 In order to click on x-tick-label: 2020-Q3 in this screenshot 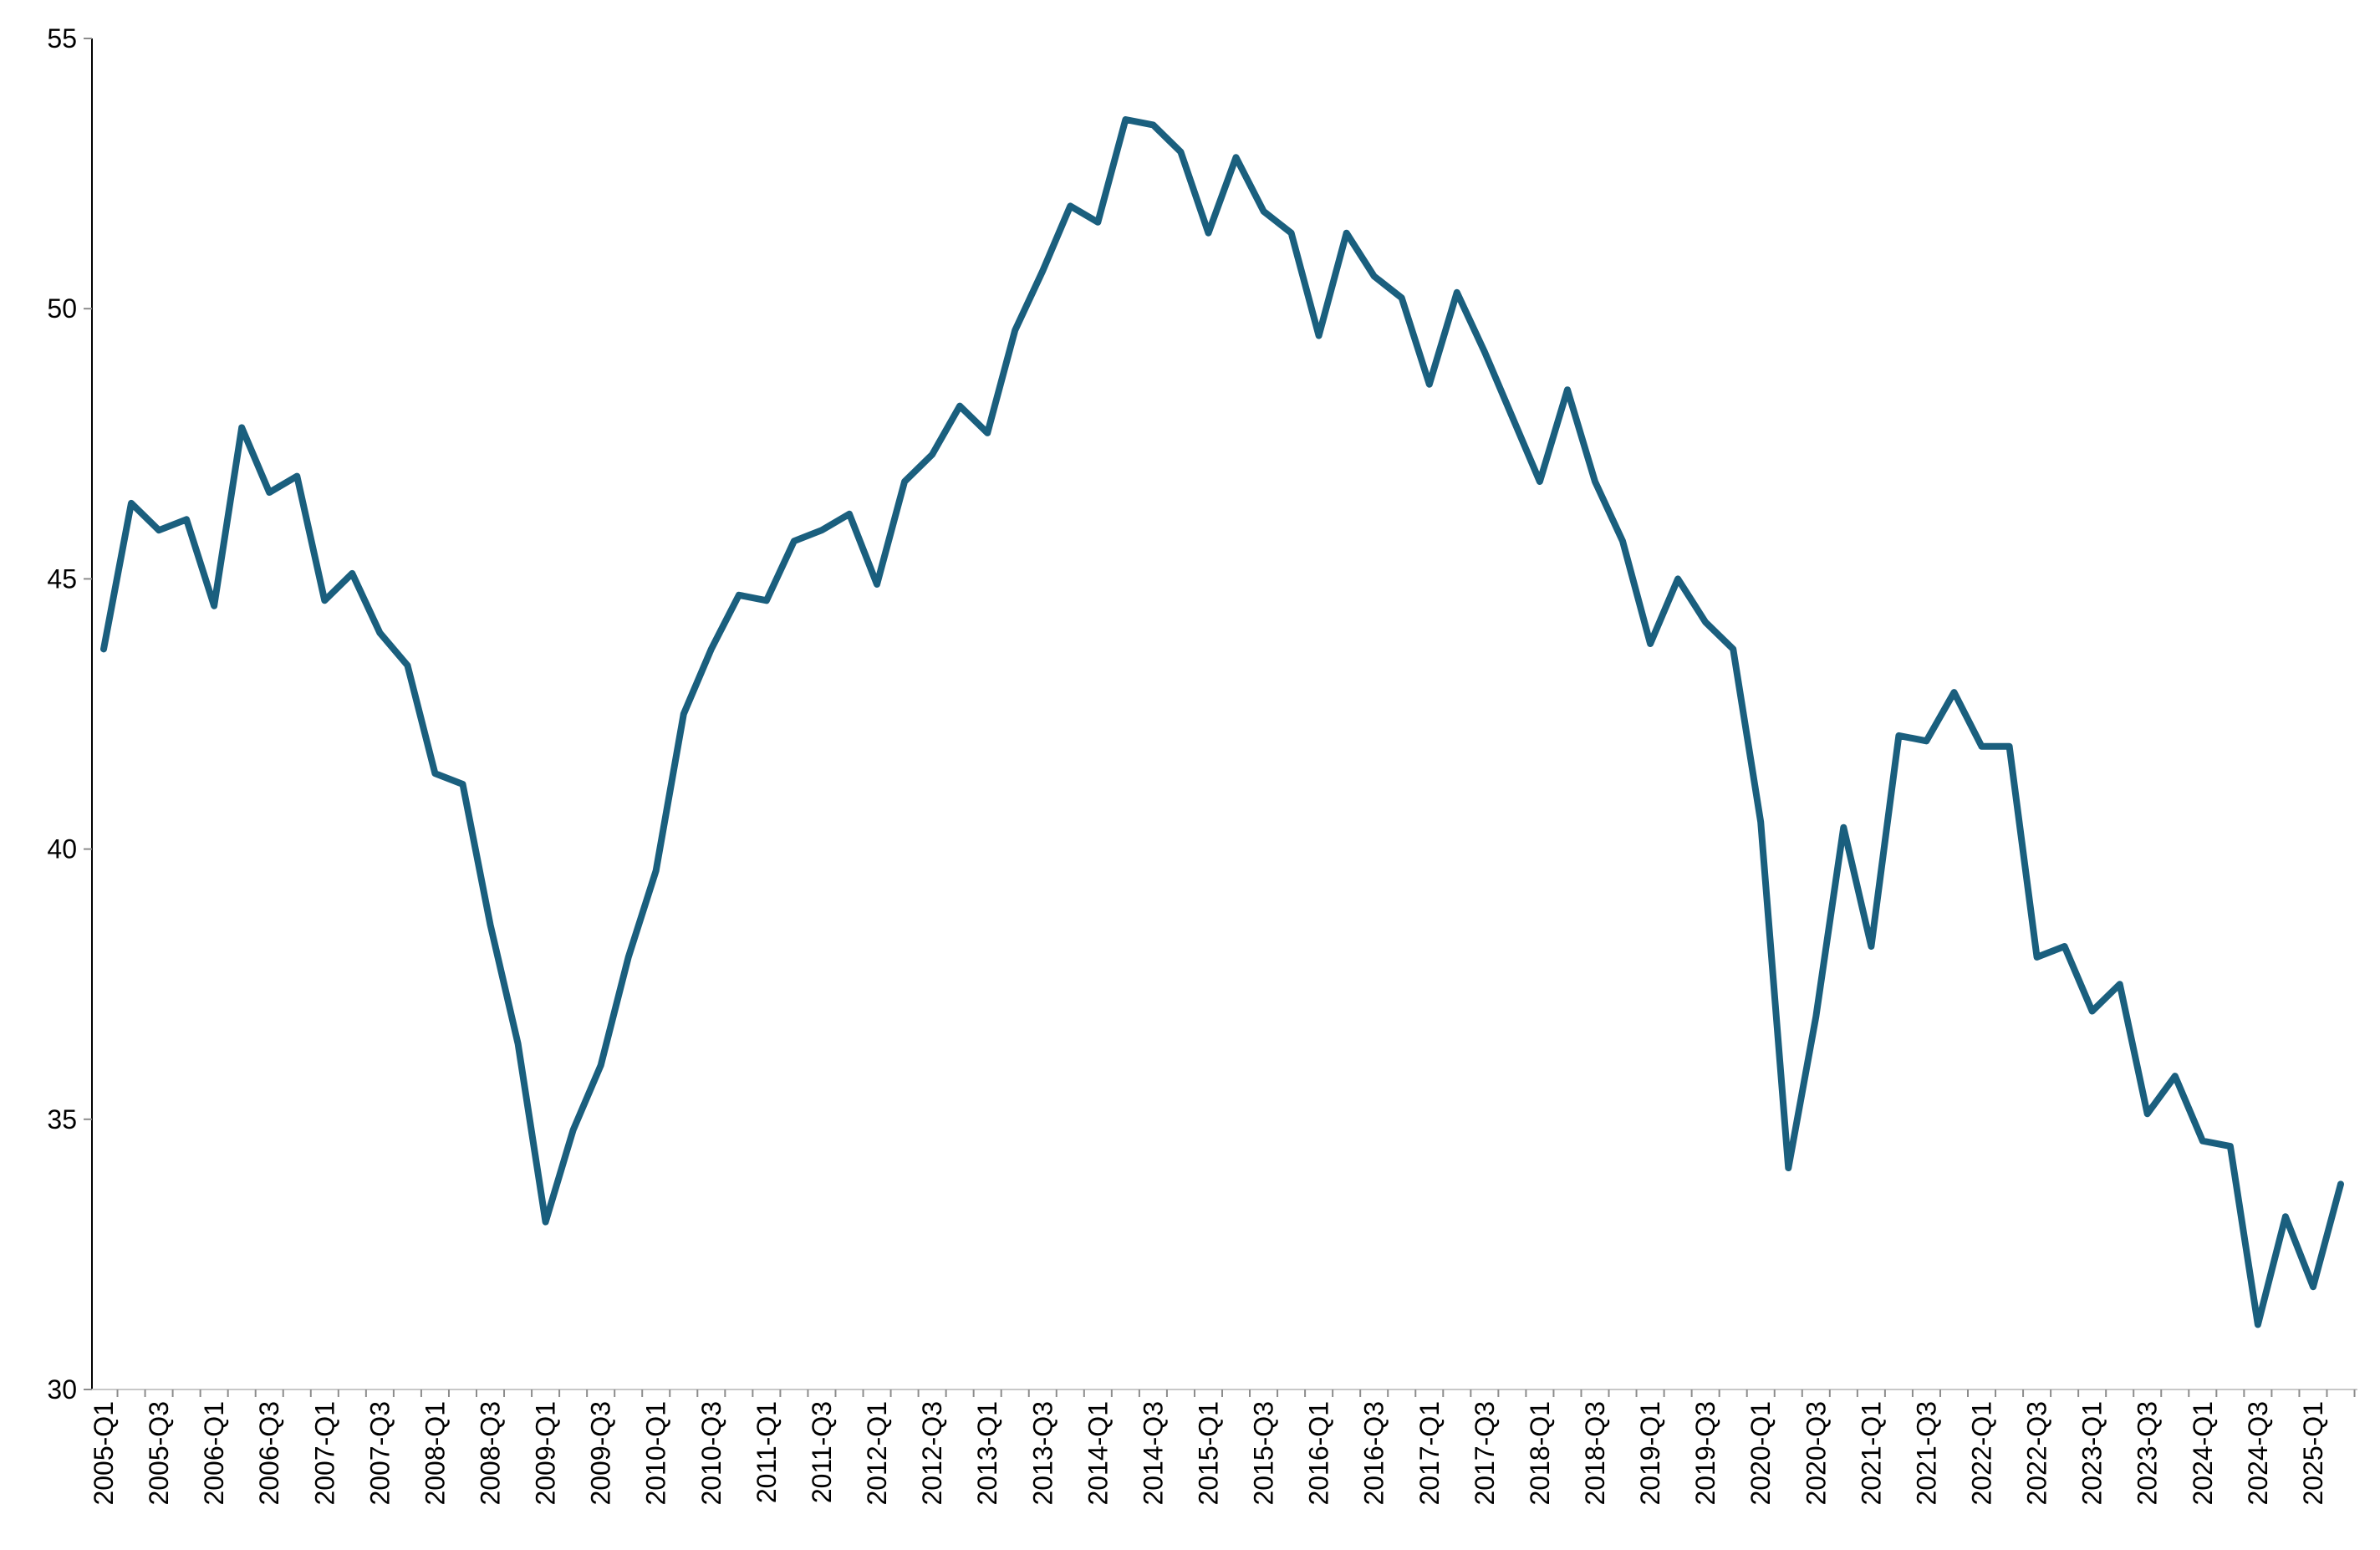, I will do `click(1816, 1453)`.